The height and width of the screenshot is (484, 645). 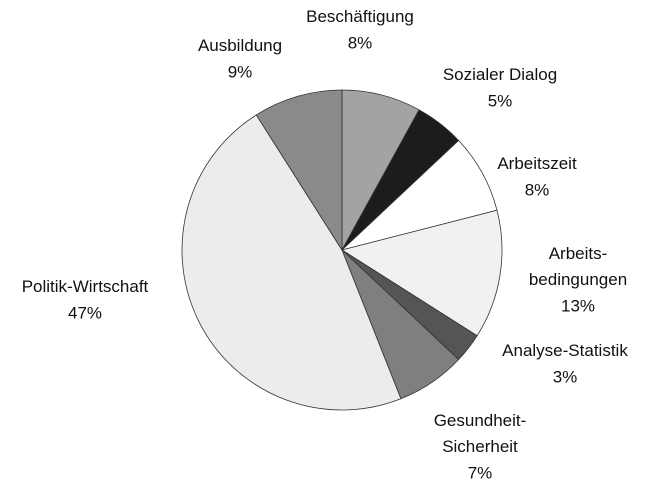 What do you see at coordinates (240, 71) in the screenshot?
I see `slice-value-label: 9%` at bounding box center [240, 71].